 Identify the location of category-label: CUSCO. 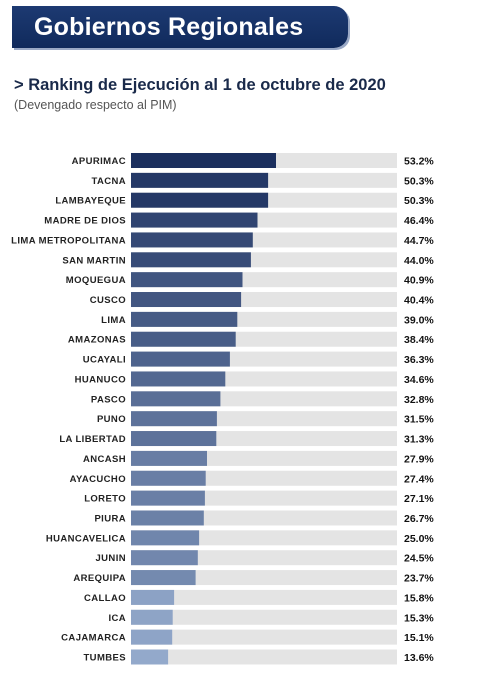
(108, 300).